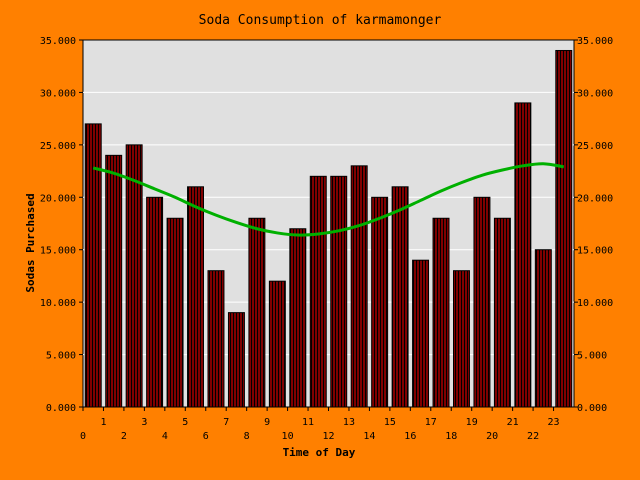 This screenshot has height=480, width=640. I want to click on y-tick-label-right: 20.000, so click(595, 198).